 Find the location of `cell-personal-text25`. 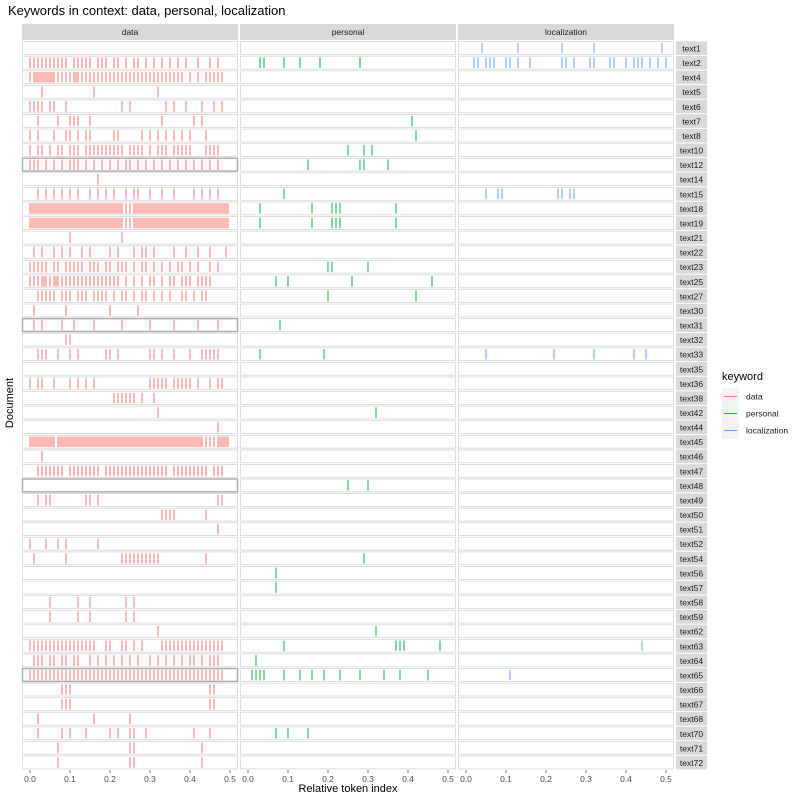

cell-personal-text25 is located at coordinates (348, 281).